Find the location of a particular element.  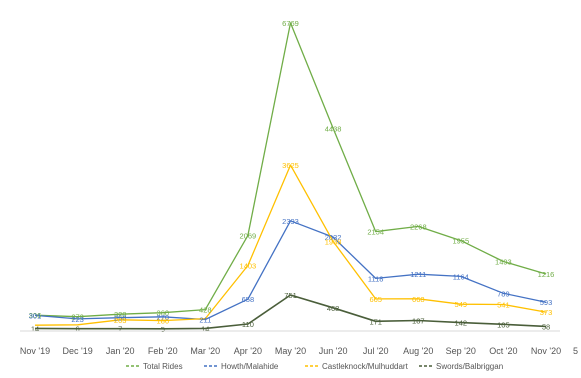

data-label-howth-malahide: 250 is located at coordinates (120, 318).